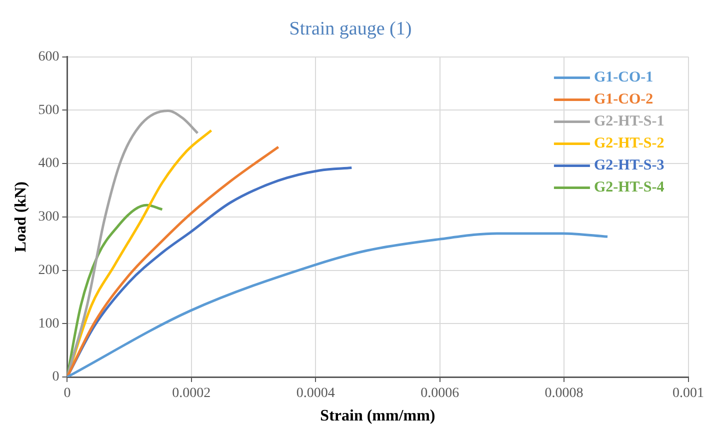 Image resolution: width=715 pixels, height=438 pixels. I want to click on x-tick-label: 0.0006, so click(440, 394).